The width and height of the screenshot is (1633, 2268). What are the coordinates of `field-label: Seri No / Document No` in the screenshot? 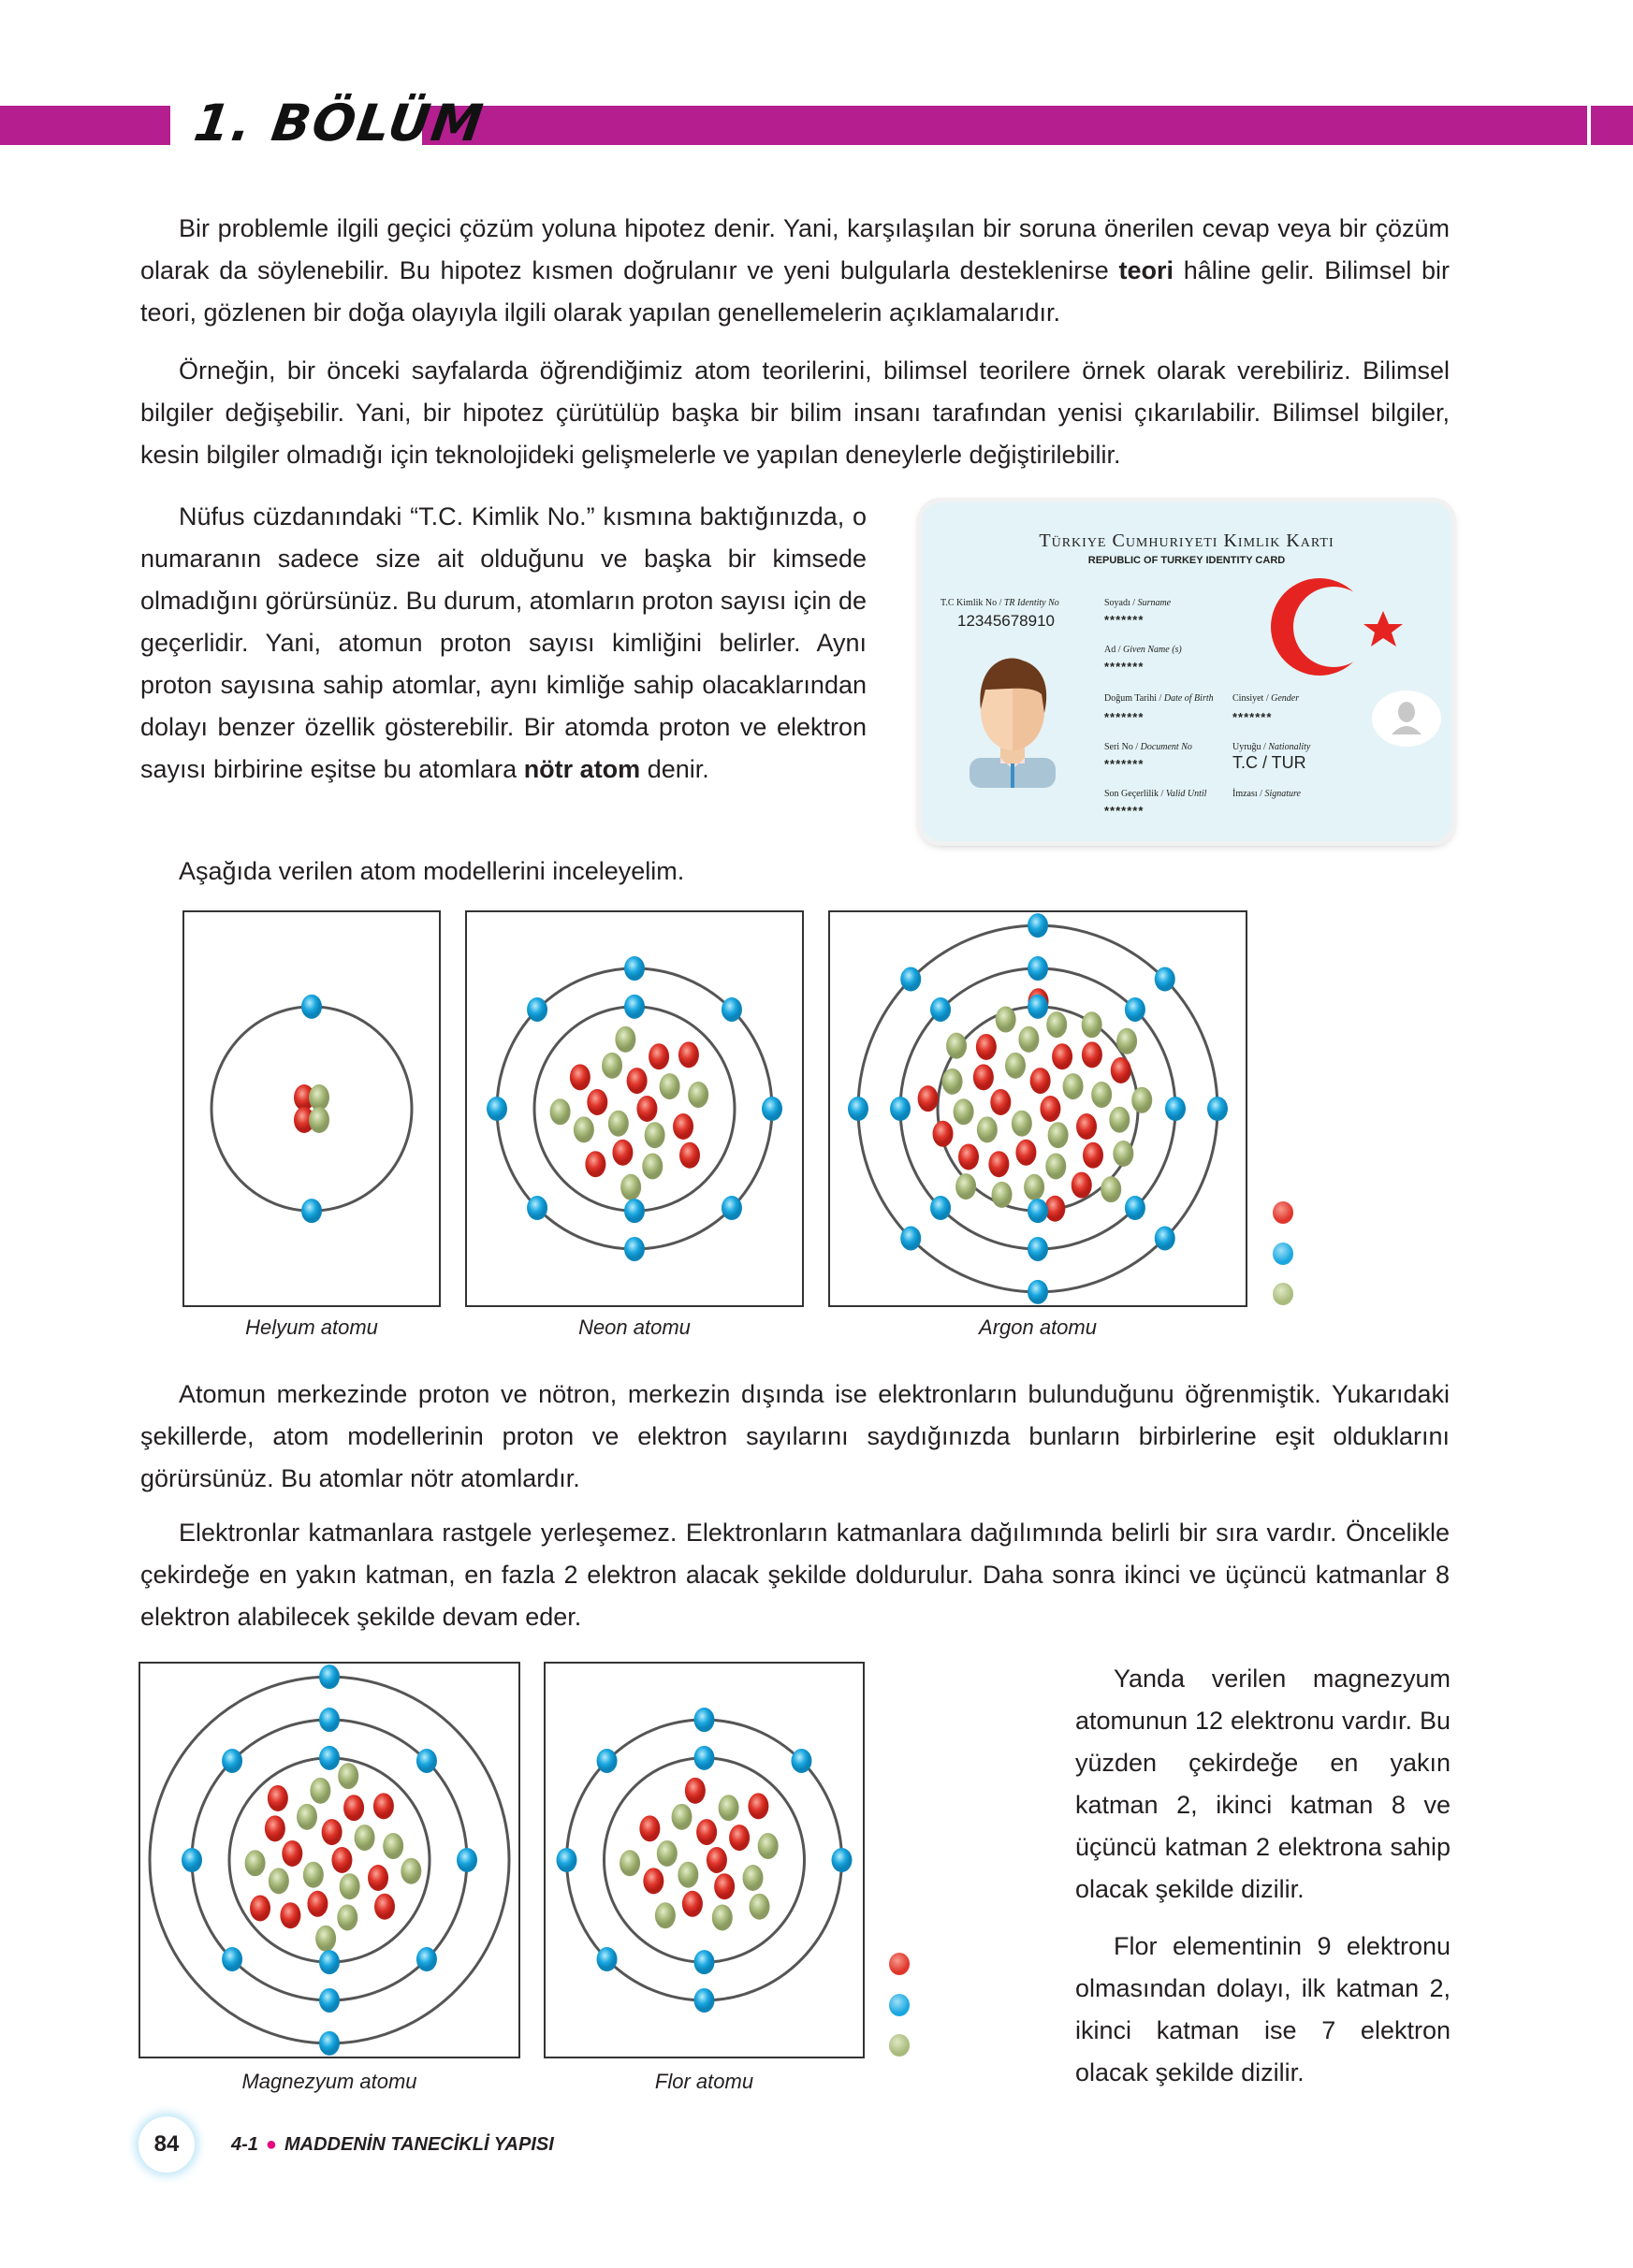 It's located at (1148, 747).